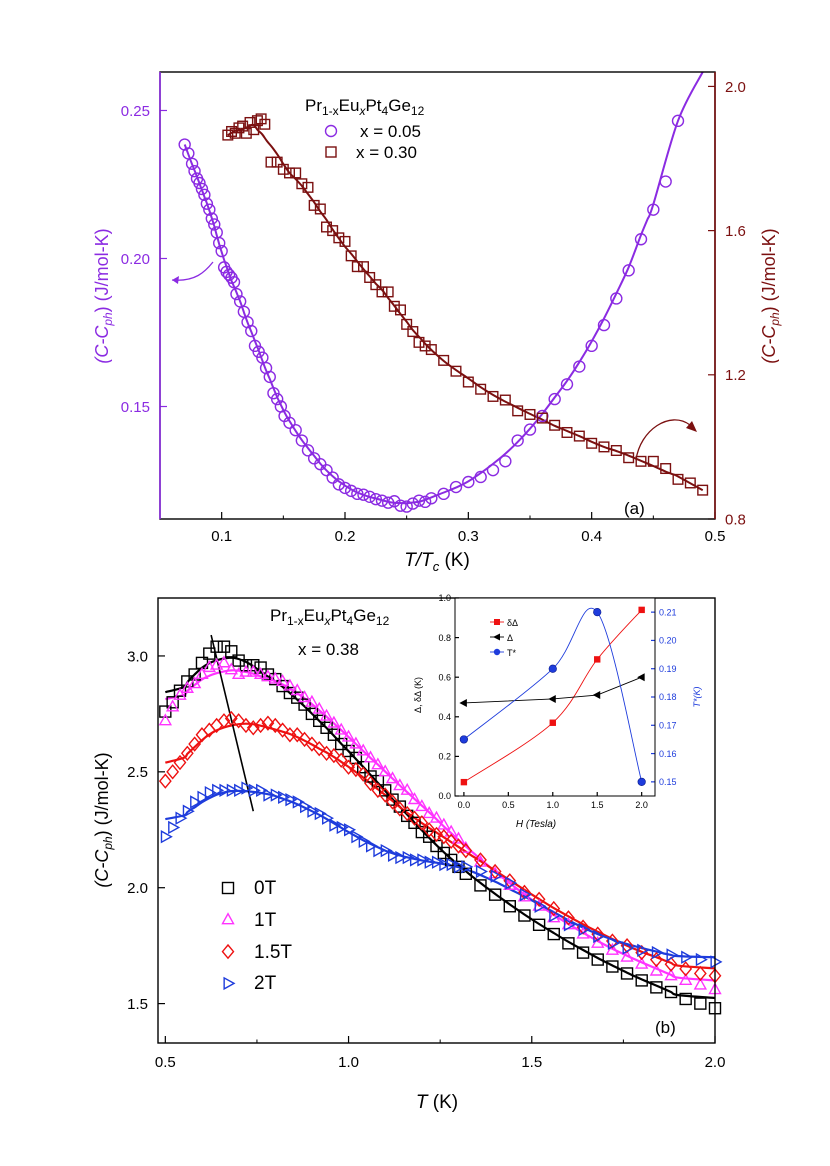 The width and height of the screenshot is (830, 1166). Describe the element at coordinates (663, 440) in the screenshot. I see `right-axis-arrow` at that location.